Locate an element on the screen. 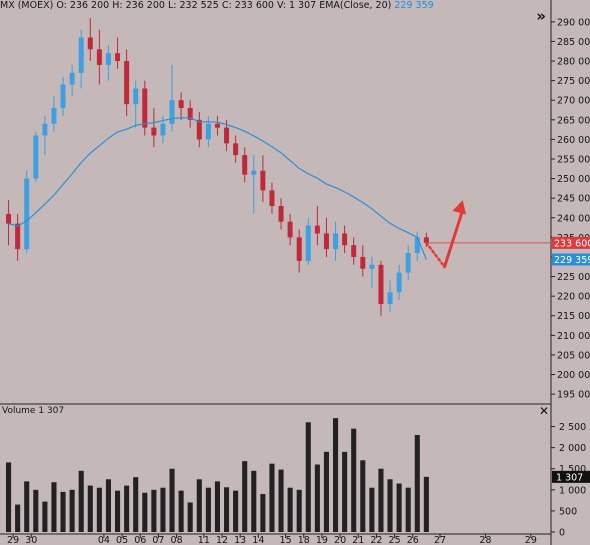 The image size is (590, 545). ema-label: EMA(Close, 20) is located at coordinates (355, 5).